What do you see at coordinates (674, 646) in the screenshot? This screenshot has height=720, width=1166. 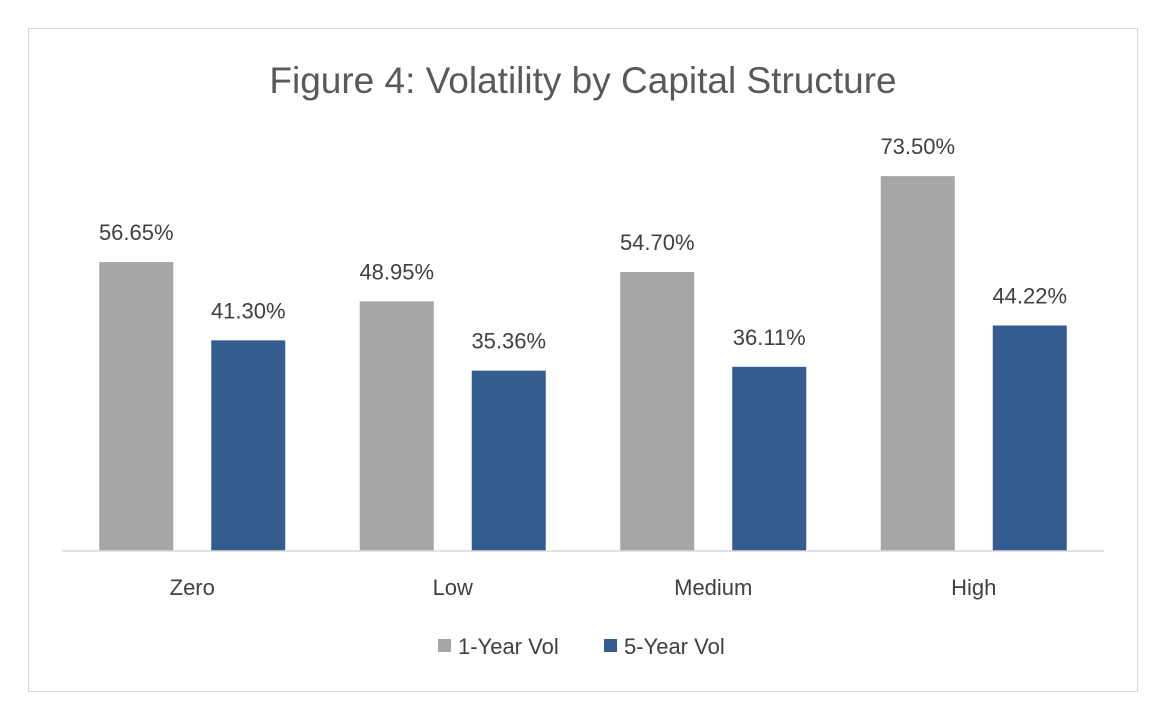 I see `legend-label-5-year-vol: 5-Year Vol` at bounding box center [674, 646].